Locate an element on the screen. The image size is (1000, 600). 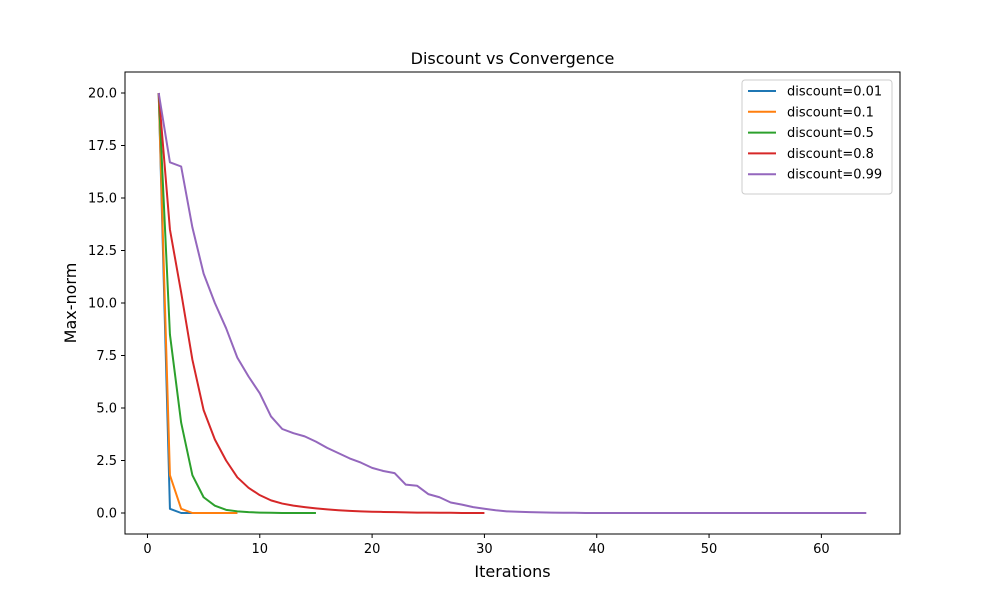
x-tick-label: 40 is located at coordinates (596, 549).